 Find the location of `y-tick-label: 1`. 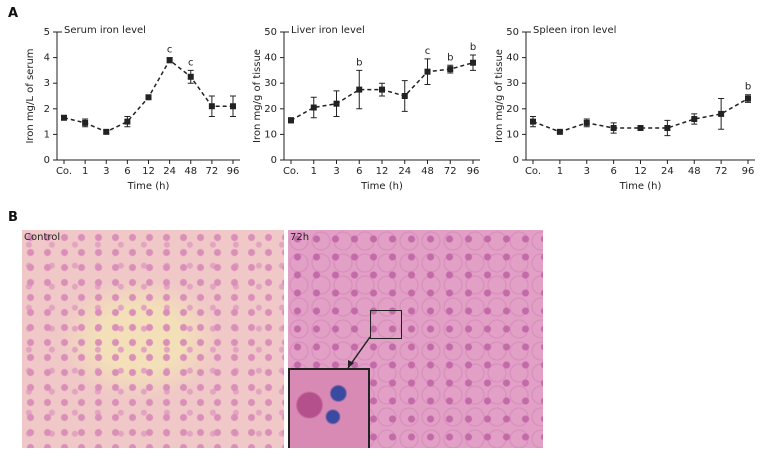

y-tick-label: 1 is located at coordinates (47, 134).